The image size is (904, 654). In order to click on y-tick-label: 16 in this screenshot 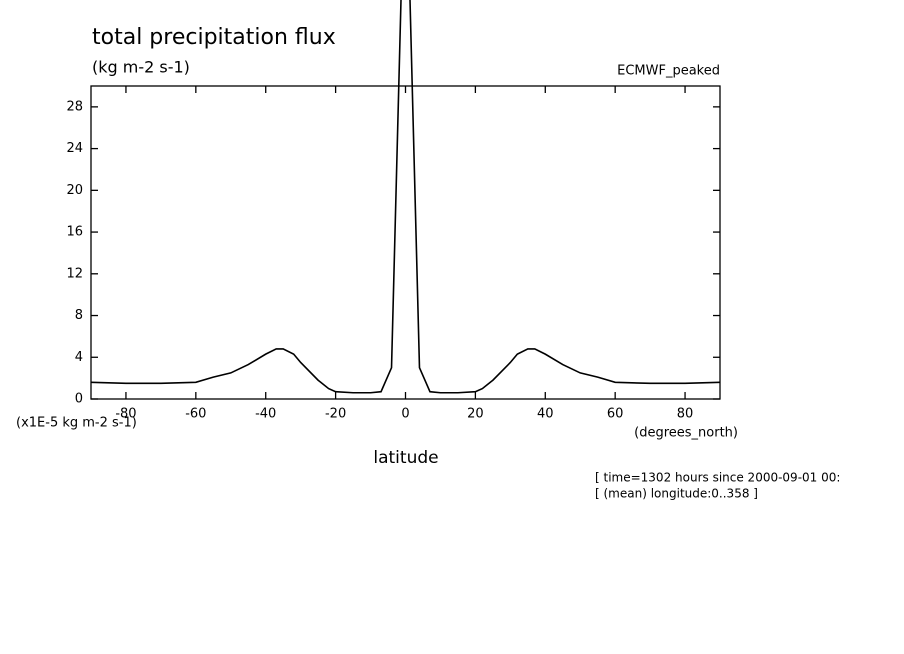, I will do `click(74, 232)`.